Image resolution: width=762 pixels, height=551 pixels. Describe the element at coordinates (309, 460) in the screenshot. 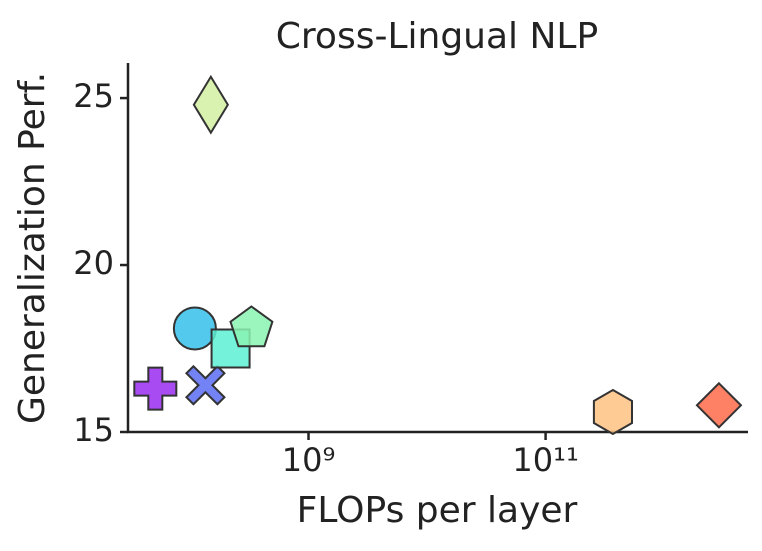

I see `x-tick-label: 10⁹` at that location.